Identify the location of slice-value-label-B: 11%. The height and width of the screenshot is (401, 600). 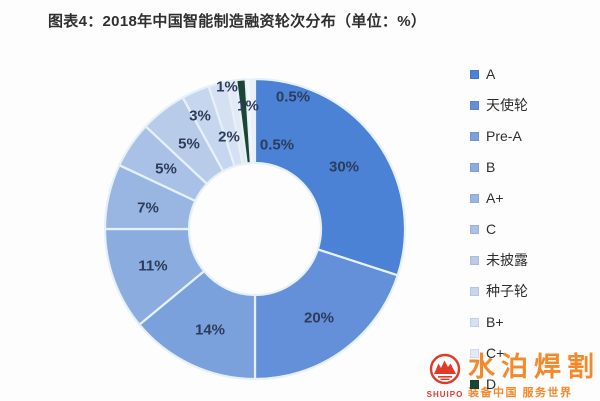
(153, 266).